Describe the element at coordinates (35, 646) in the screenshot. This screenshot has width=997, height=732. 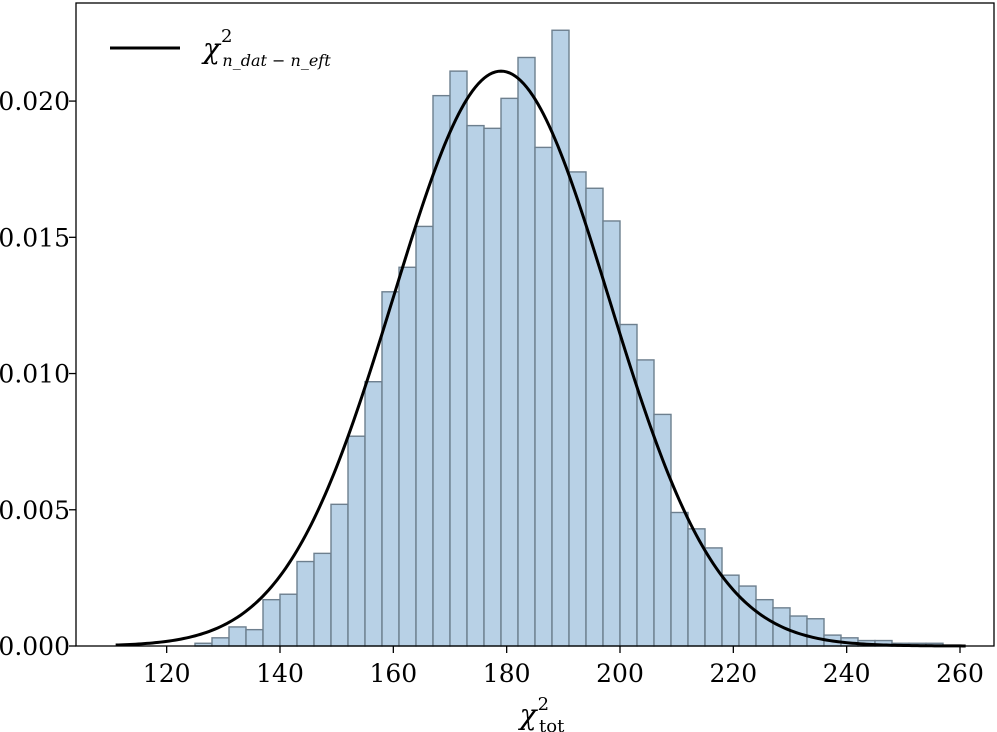
I see `y-tick-label: 0.000` at that location.